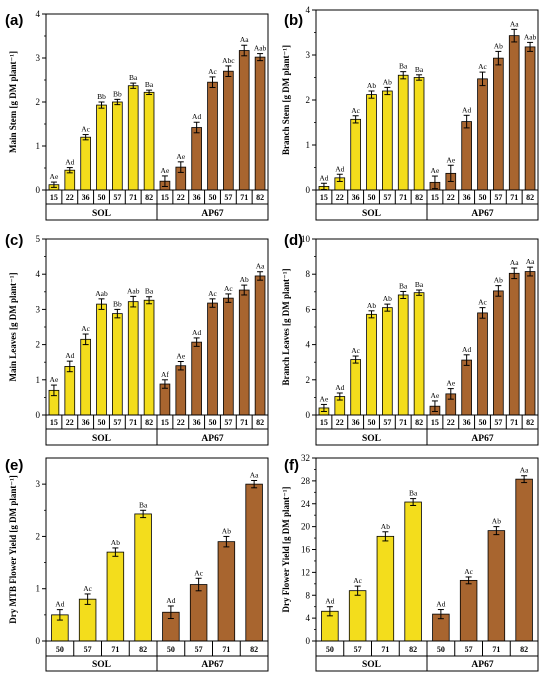 Image resolution: width=550 pixels, height=686 pixels. Describe the element at coordinates (38, 239) in the screenshot. I see `y-tick-label: 5` at that location.